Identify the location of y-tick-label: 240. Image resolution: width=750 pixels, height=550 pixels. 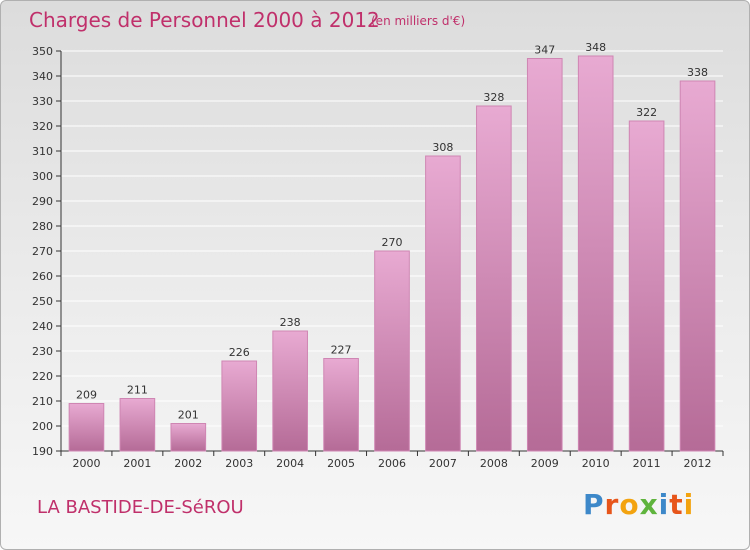
(42, 326).